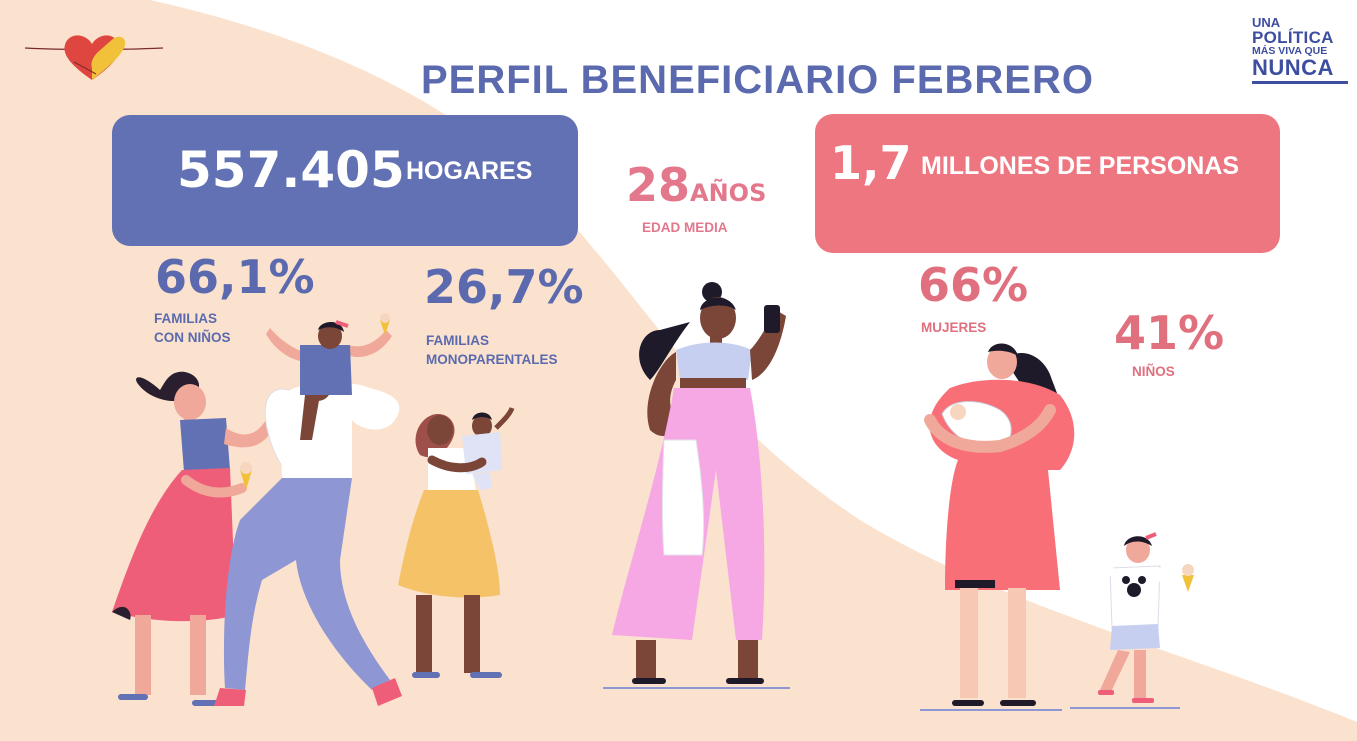 This screenshot has width=1357, height=741. I want to click on child-illustration, so click(1130, 620).